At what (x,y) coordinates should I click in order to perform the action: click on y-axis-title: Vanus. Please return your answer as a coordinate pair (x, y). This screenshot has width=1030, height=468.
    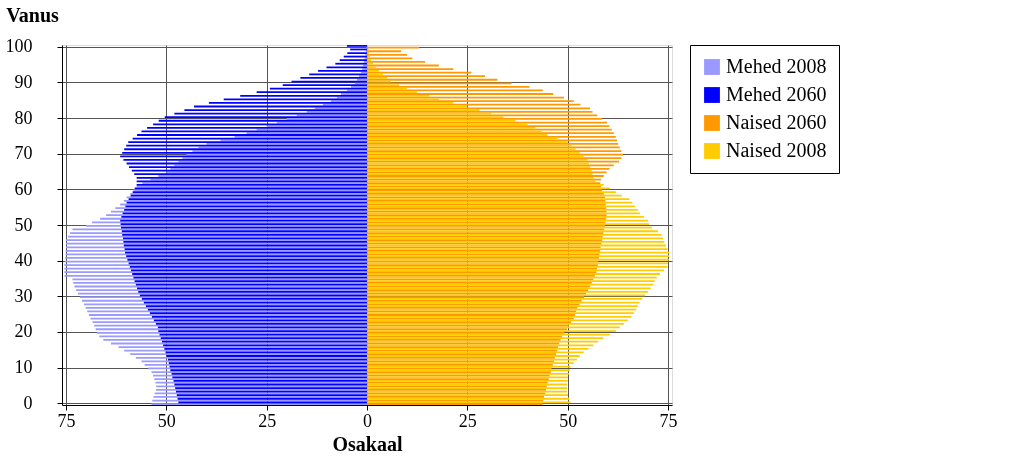
    Looking at the image, I should click on (33, 14).